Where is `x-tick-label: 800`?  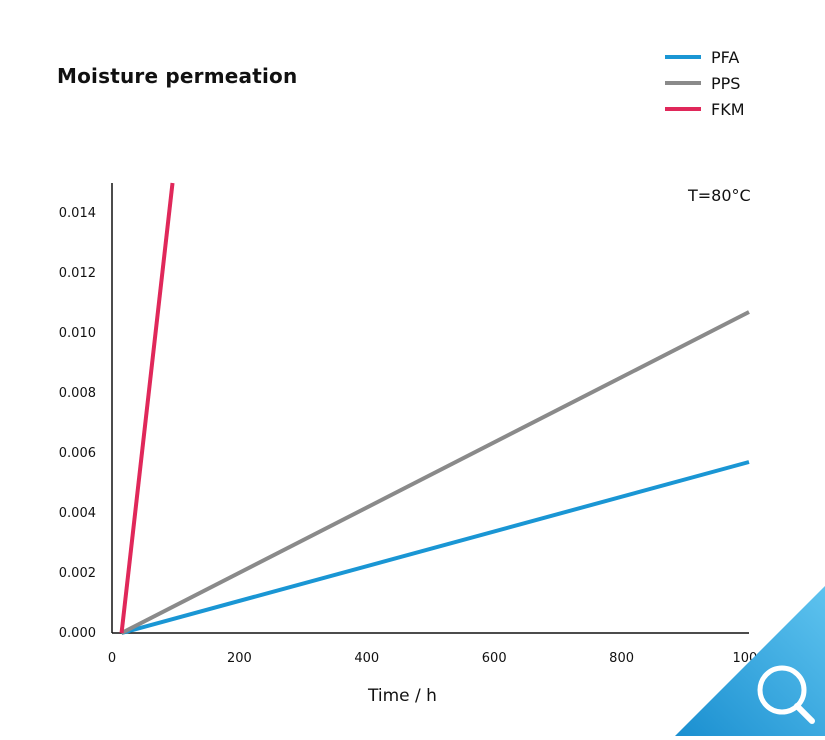
x-tick-label: 800 is located at coordinates (621, 658).